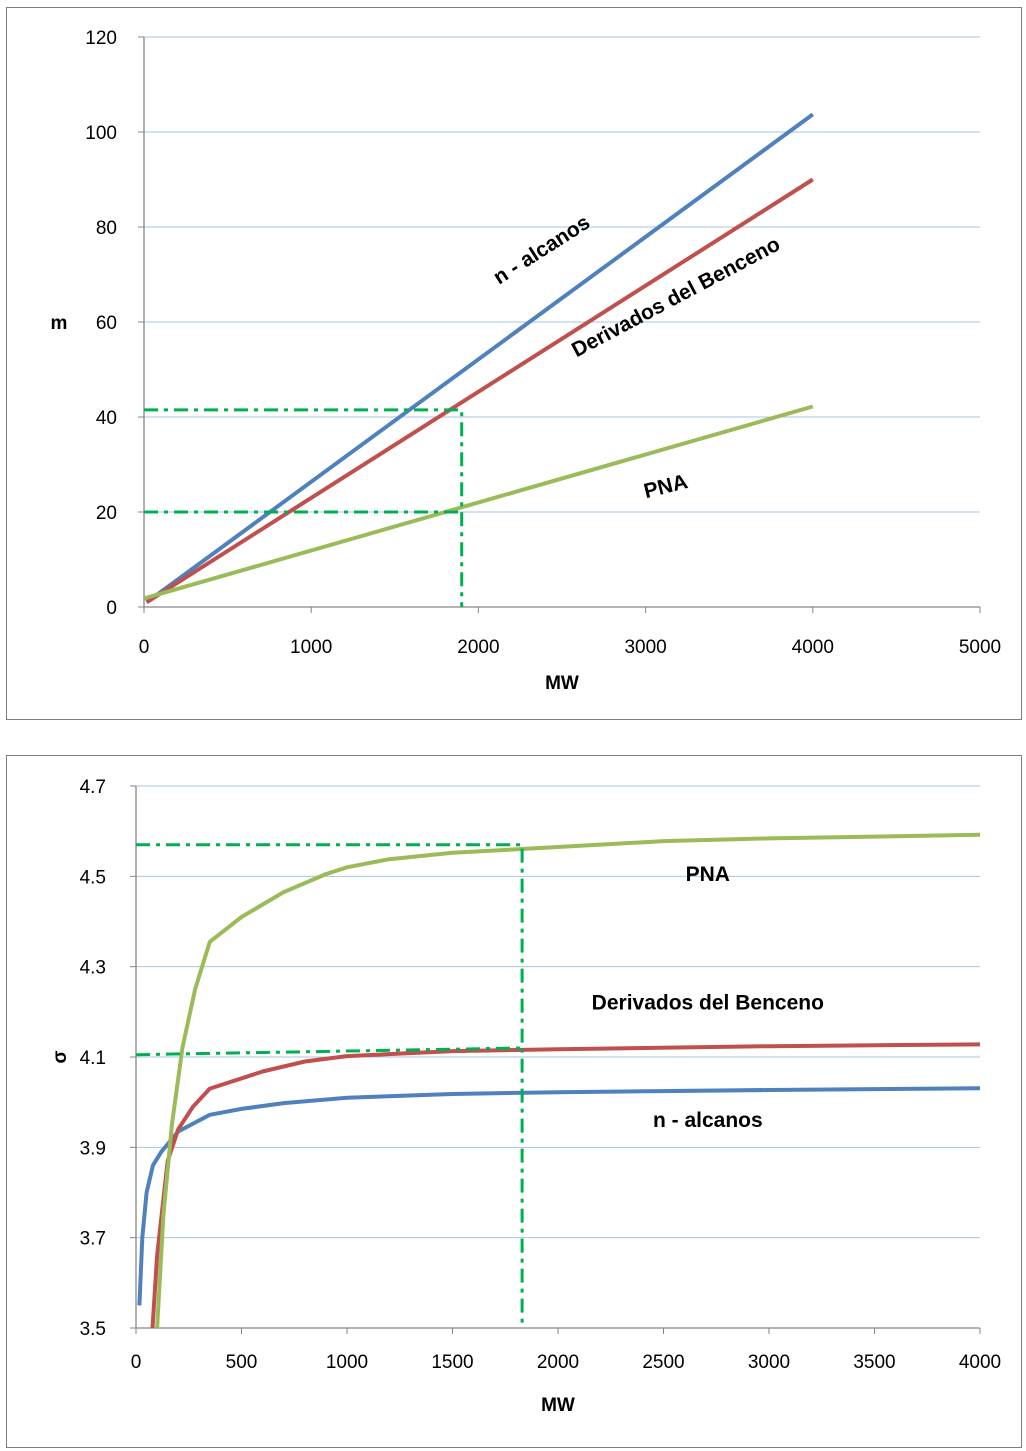 This screenshot has width=1026, height=1451. I want to click on m-chart-x-tick-label: 5000, so click(980, 647).